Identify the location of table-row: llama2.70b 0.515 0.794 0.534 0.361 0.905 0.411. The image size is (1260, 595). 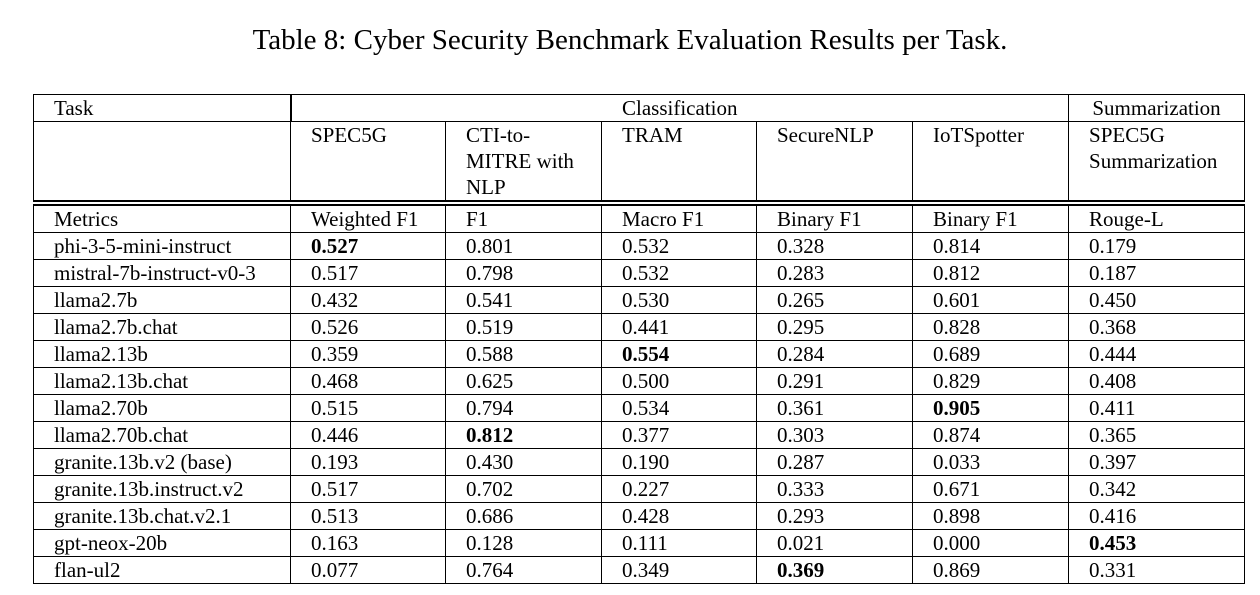
(639, 408).